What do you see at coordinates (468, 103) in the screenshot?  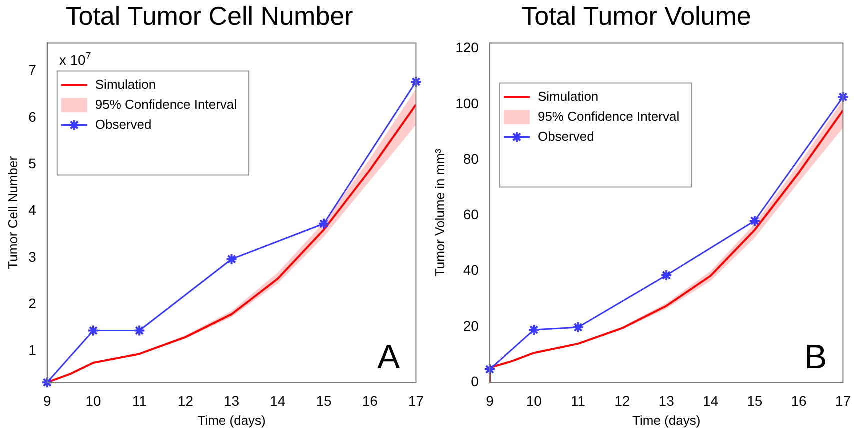 I see `y-tick-label: 100` at bounding box center [468, 103].